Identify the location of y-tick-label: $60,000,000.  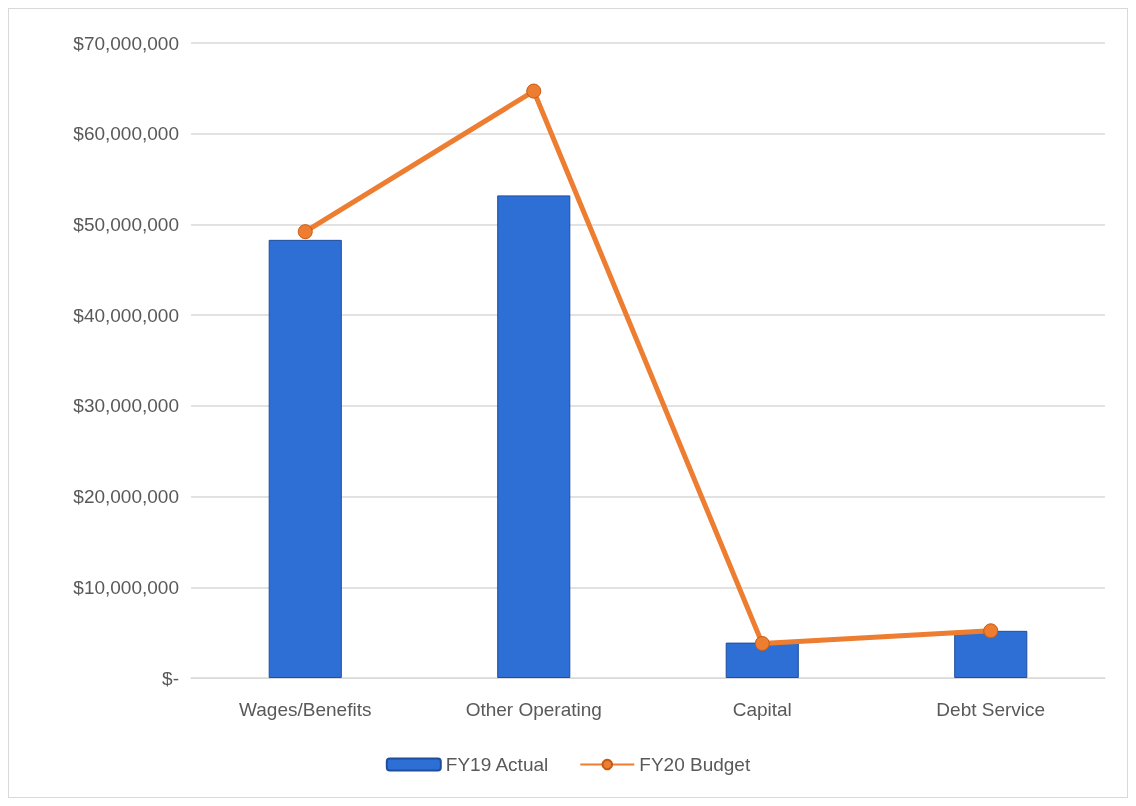
(126, 134).